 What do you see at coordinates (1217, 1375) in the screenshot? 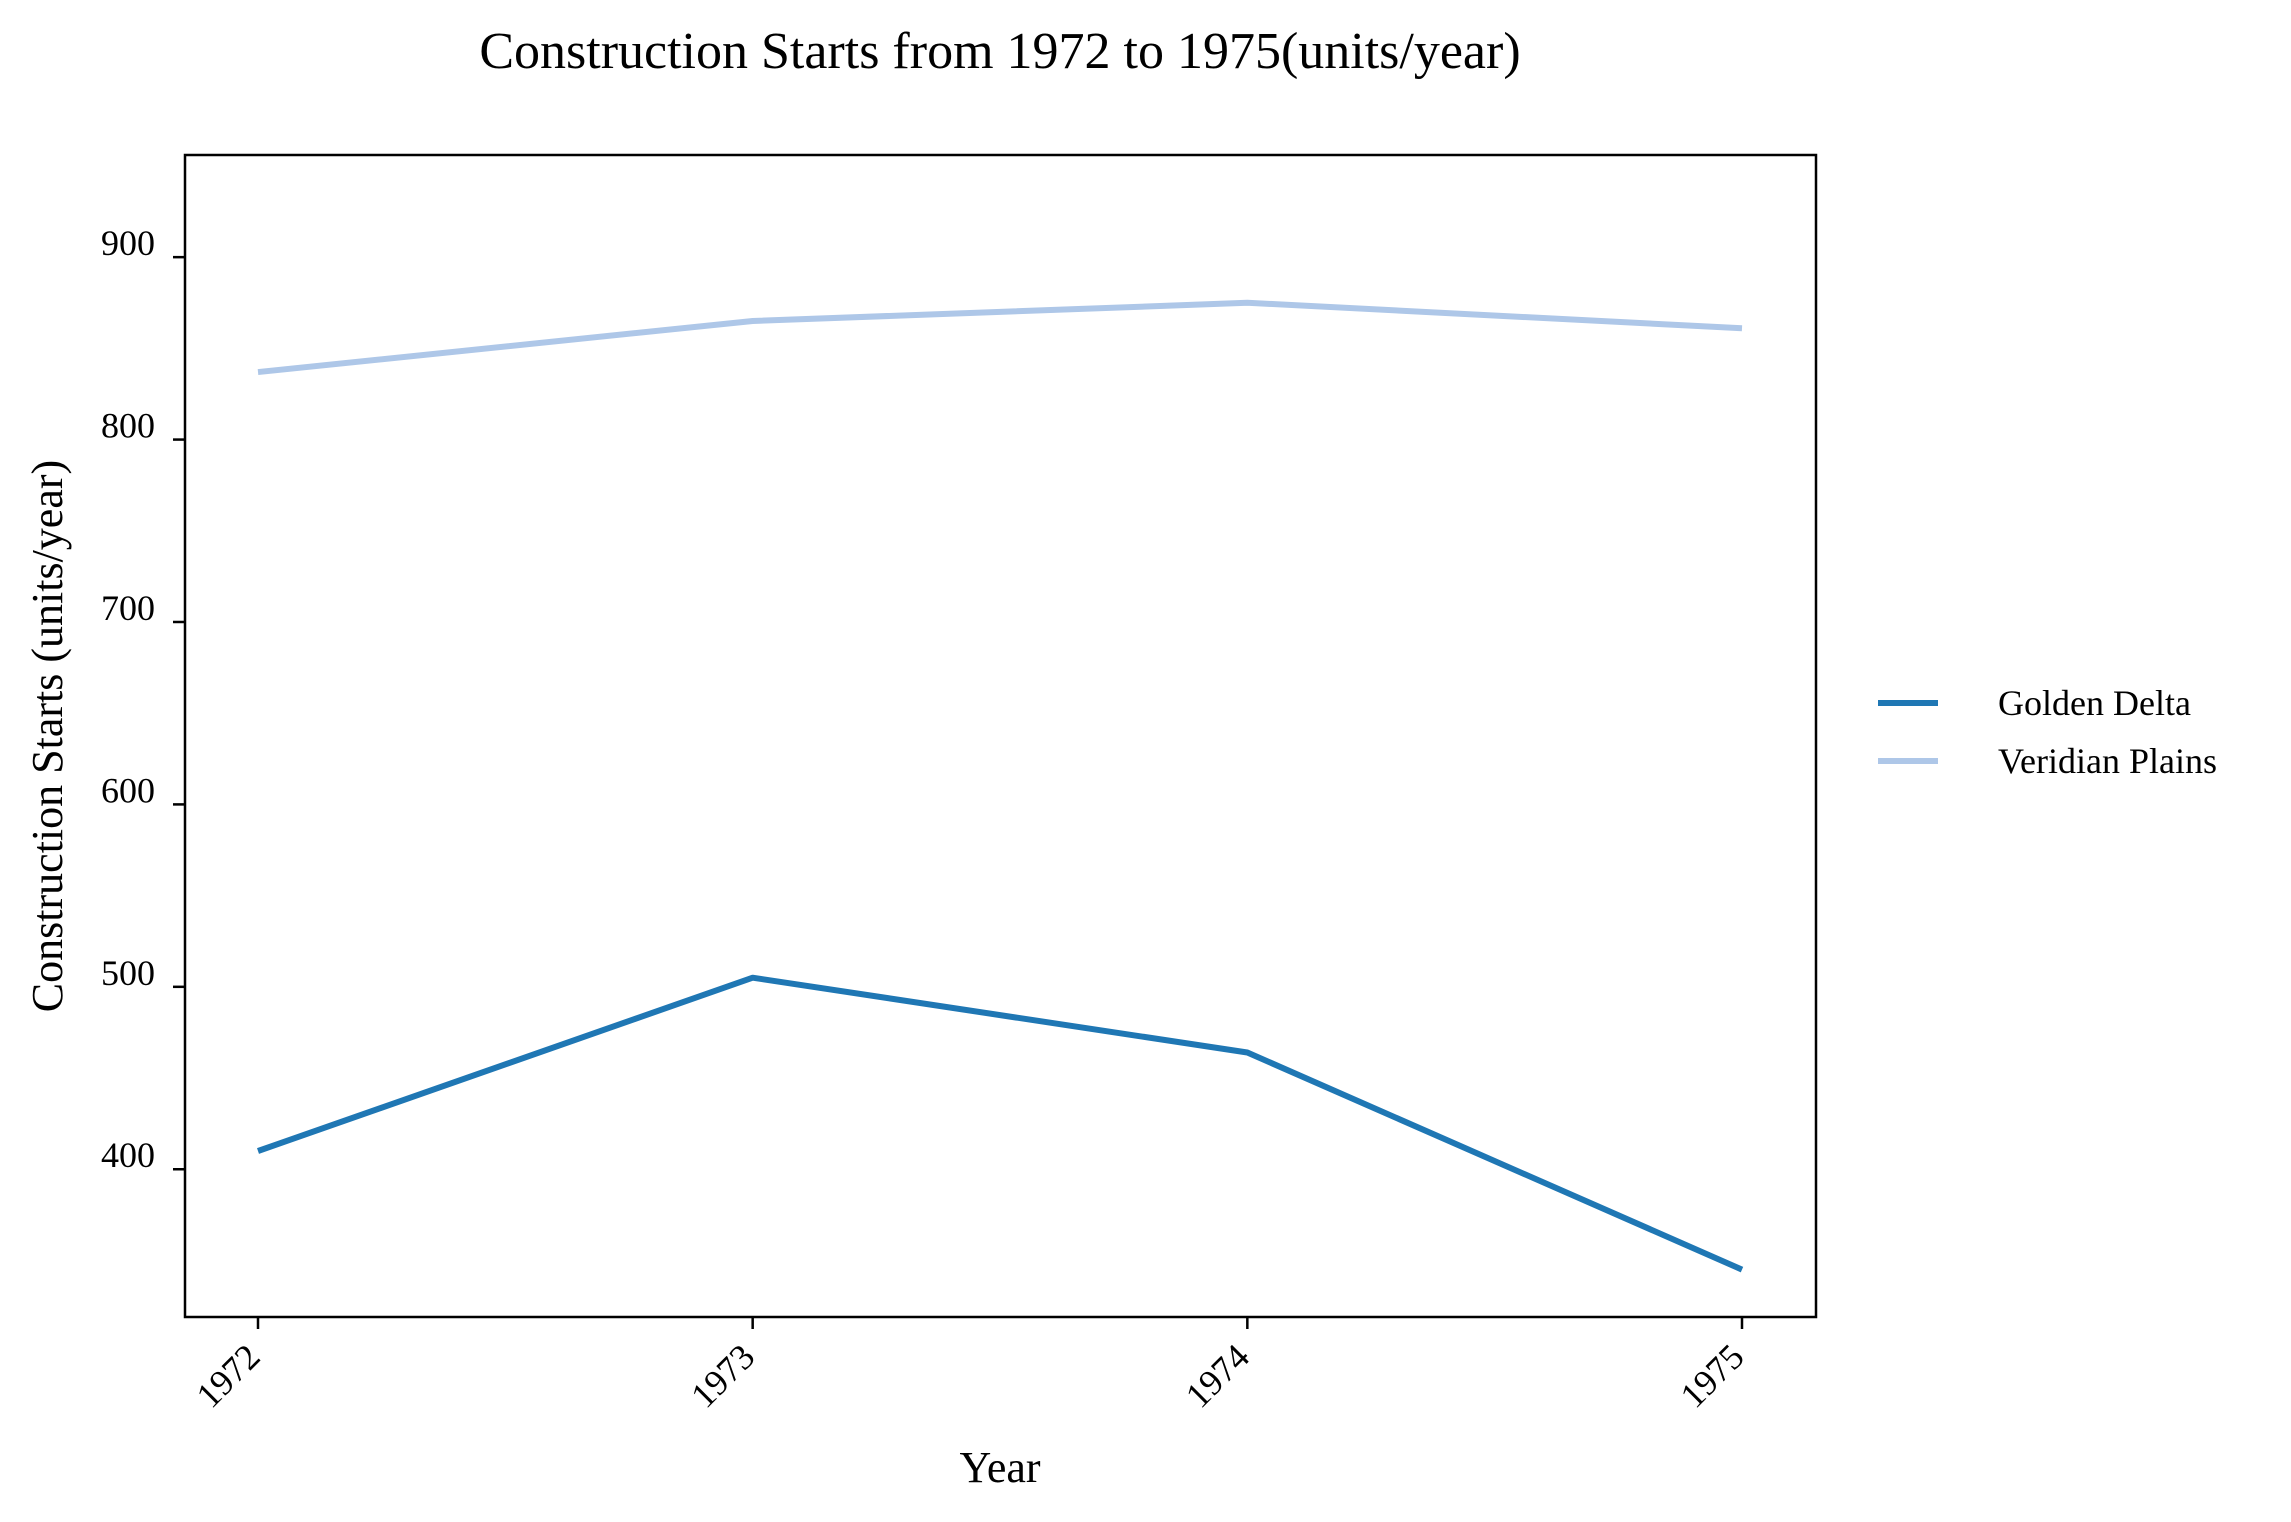
I see `x-tick-label: 1974` at bounding box center [1217, 1375].